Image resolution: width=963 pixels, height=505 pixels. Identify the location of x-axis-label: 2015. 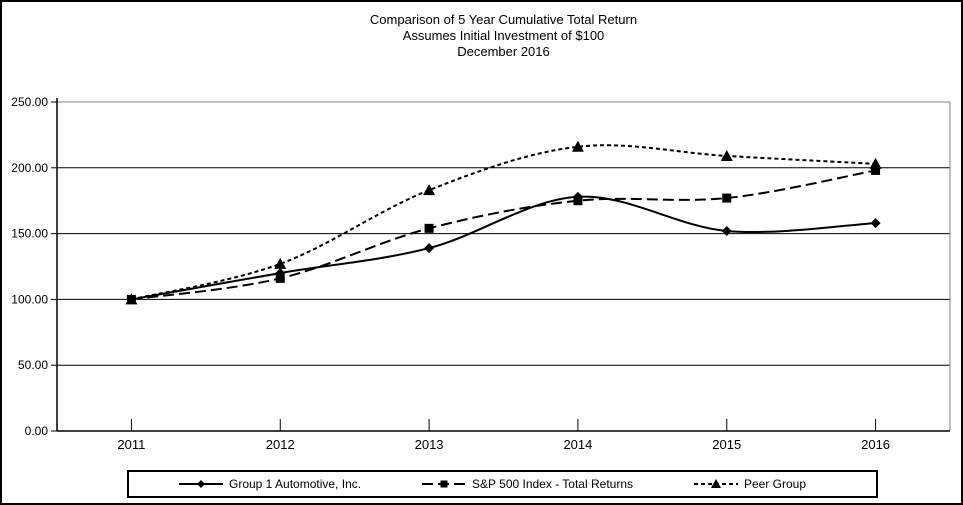
(726, 444).